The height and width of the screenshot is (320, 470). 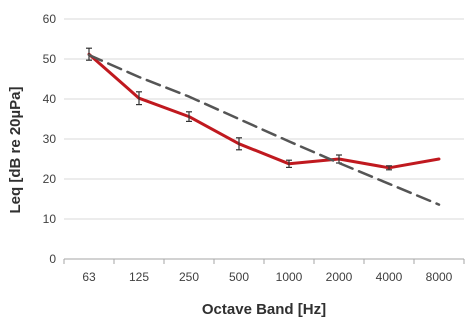 What do you see at coordinates (50, 19) in the screenshot?
I see `y-tick-label: 60` at bounding box center [50, 19].